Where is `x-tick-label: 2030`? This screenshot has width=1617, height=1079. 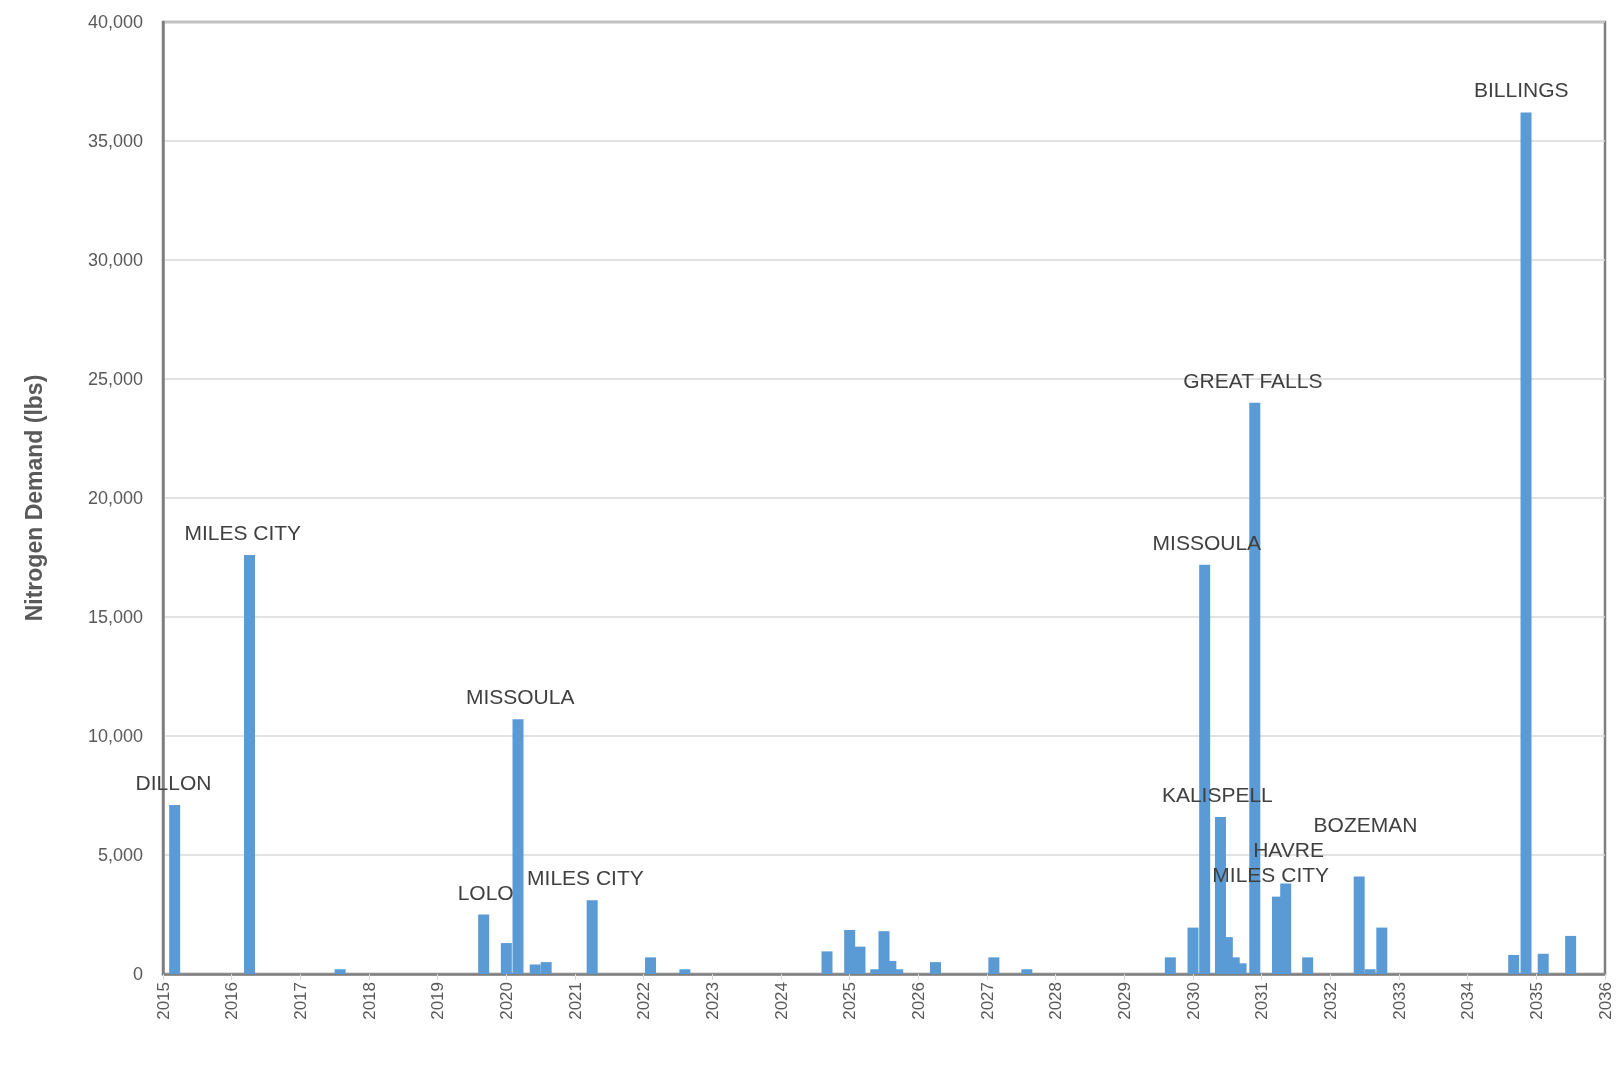
x-tick-label: 2030 is located at coordinates (1193, 1001).